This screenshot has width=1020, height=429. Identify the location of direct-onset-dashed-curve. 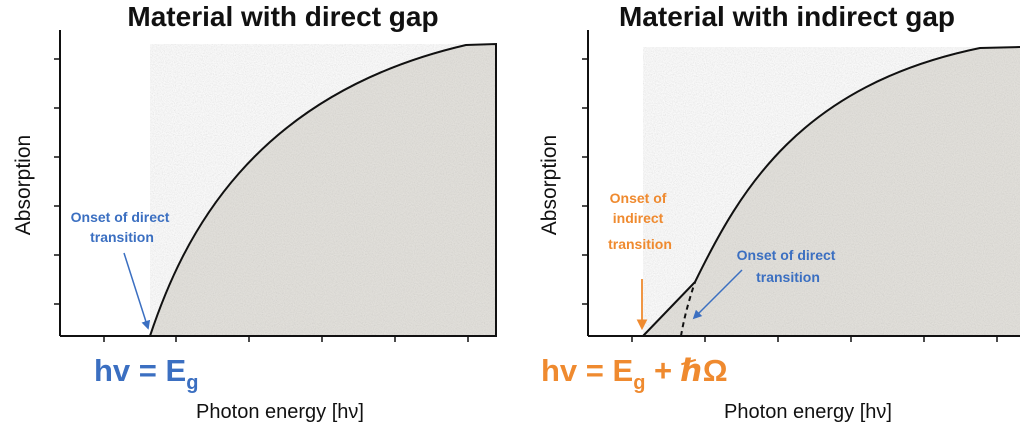
(688, 309).